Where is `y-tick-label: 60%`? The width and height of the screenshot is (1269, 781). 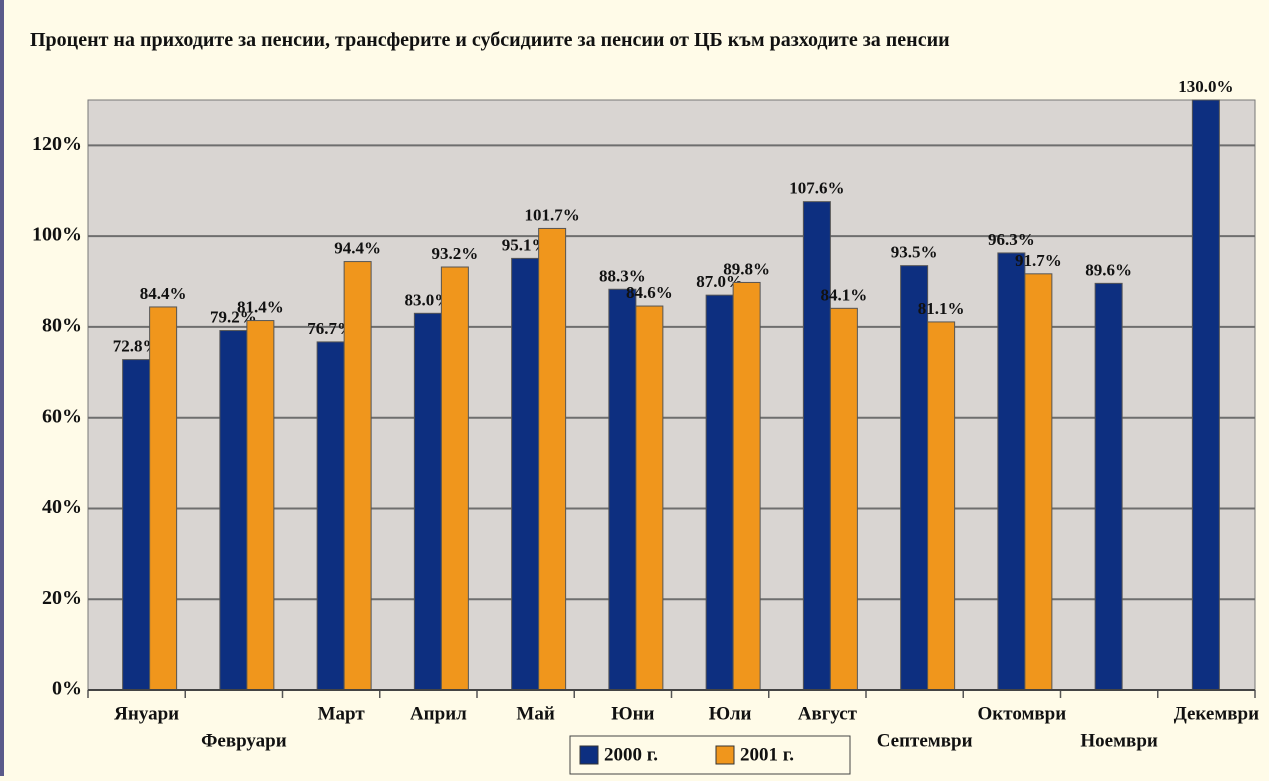
y-tick-label: 60% is located at coordinates (62, 416).